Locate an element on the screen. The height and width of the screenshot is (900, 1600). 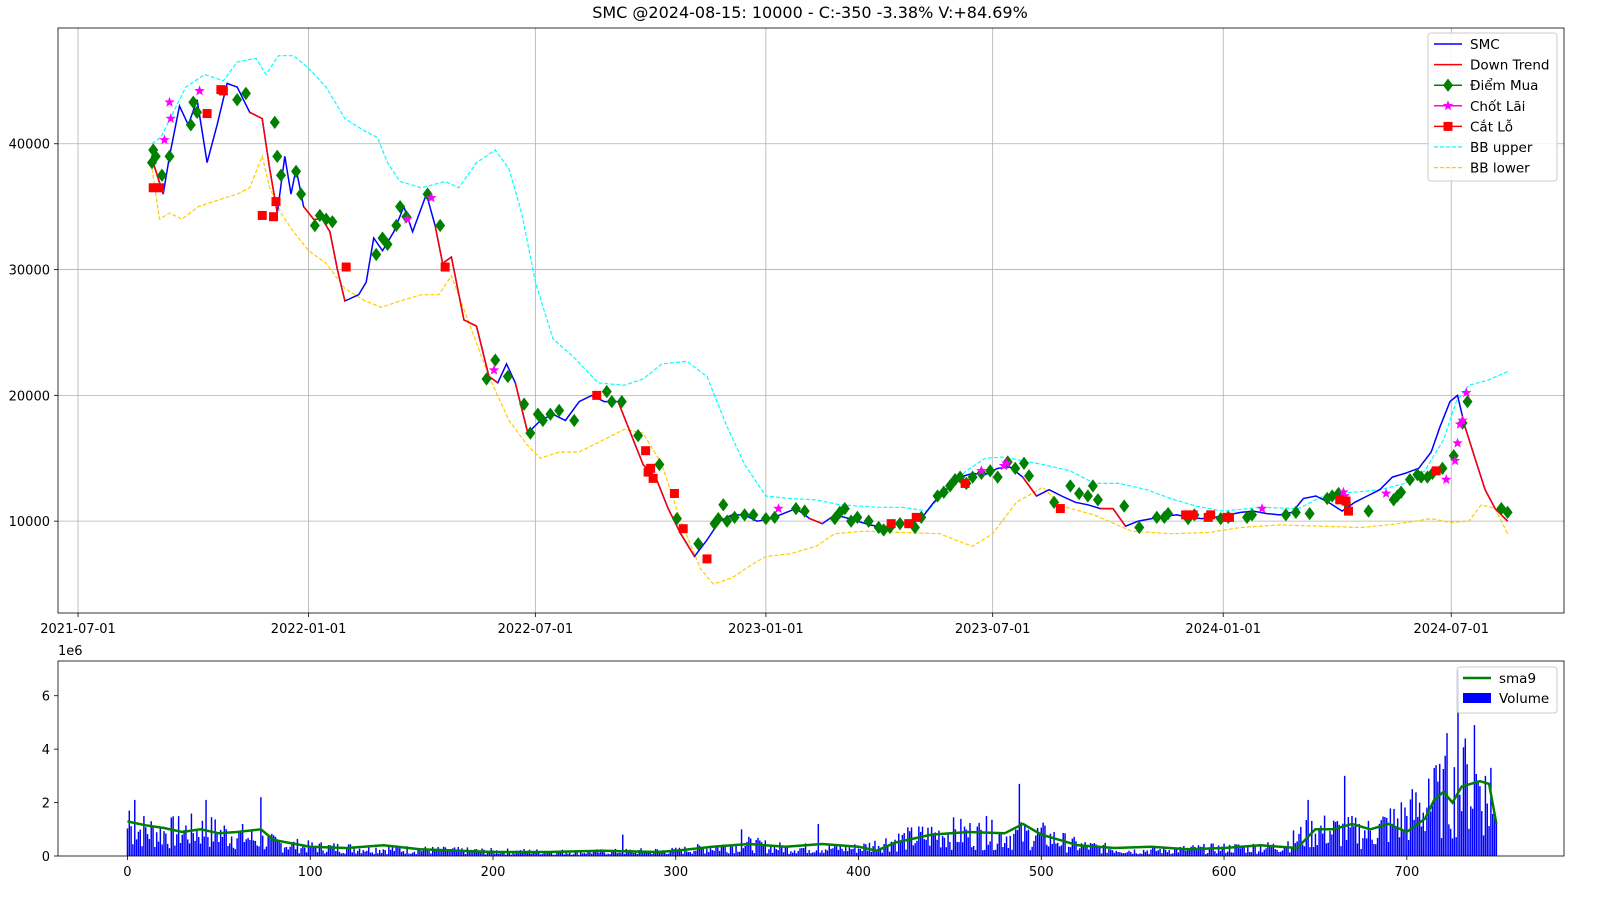
legend-label: BB lower is located at coordinates (1500, 169).